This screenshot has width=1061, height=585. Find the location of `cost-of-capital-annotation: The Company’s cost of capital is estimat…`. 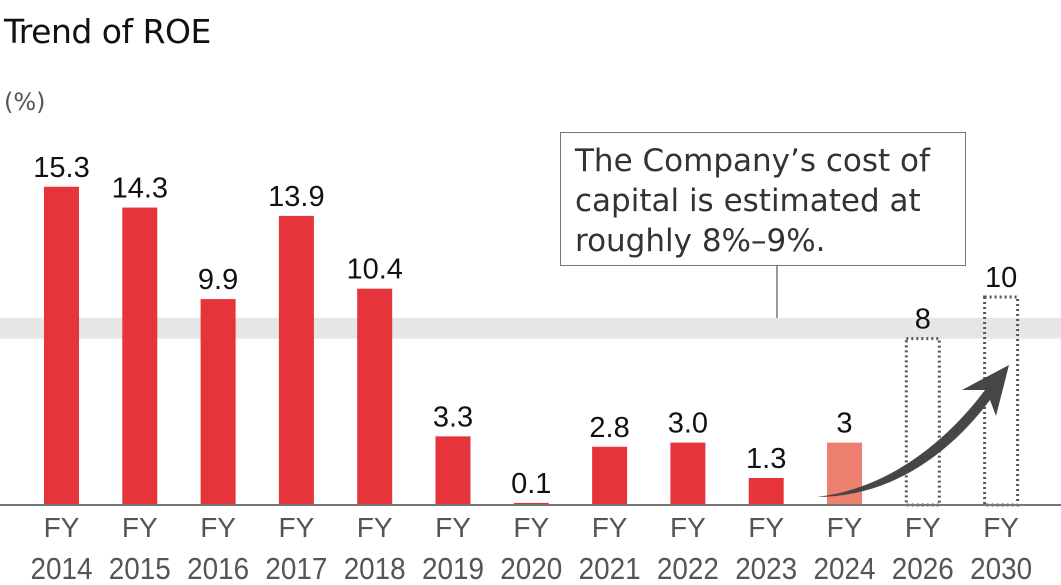

cost-of-capital-annotation: The Company’s cost of capital is estimat… is located at coordinates (763, 199).